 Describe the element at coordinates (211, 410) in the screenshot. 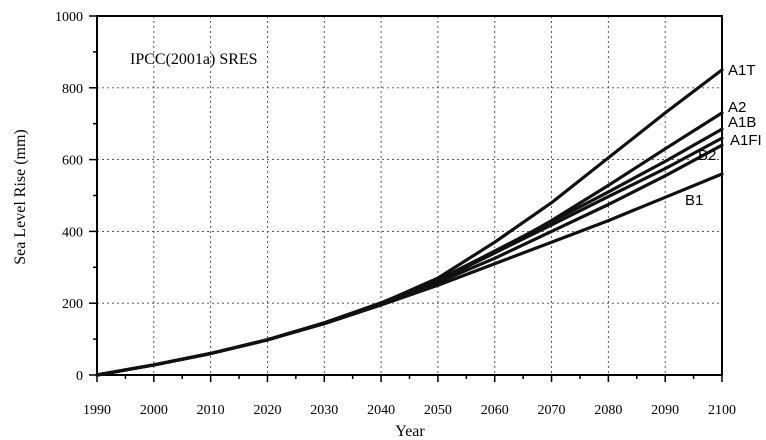

I see `x-tick-label: 2010` at that location.